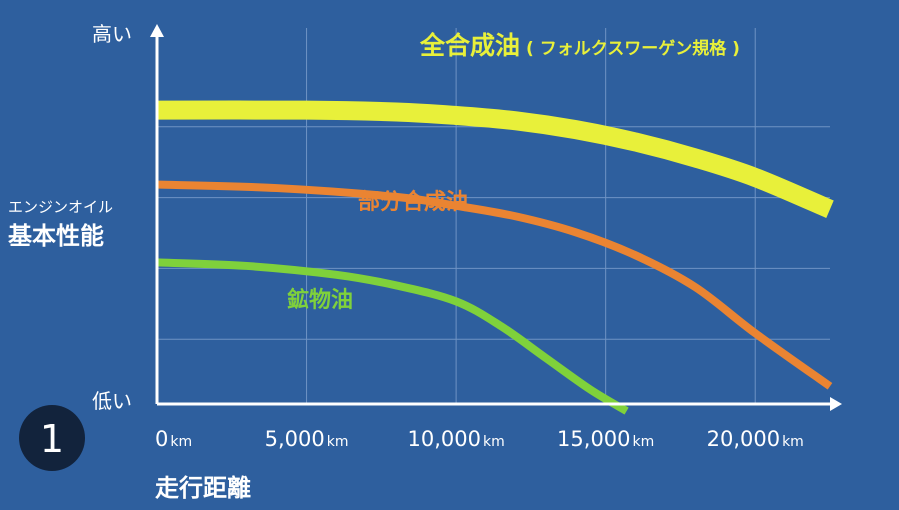 This screenshot has width=899, height=510. I want to click on series-label-semi-synthetic: 部分合成油, so click(413, 202).